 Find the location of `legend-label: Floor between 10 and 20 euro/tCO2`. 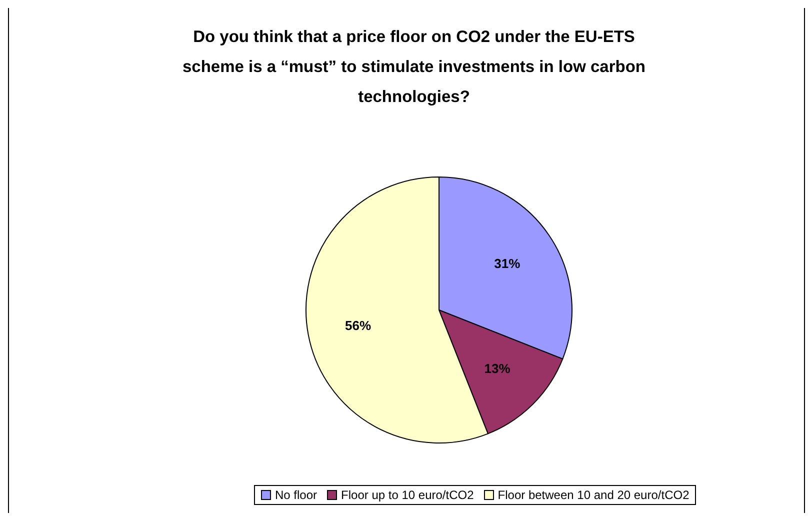

legend-label: Floor between 10 and 20 euro/tCO2 is located at coordinates (593, 495).